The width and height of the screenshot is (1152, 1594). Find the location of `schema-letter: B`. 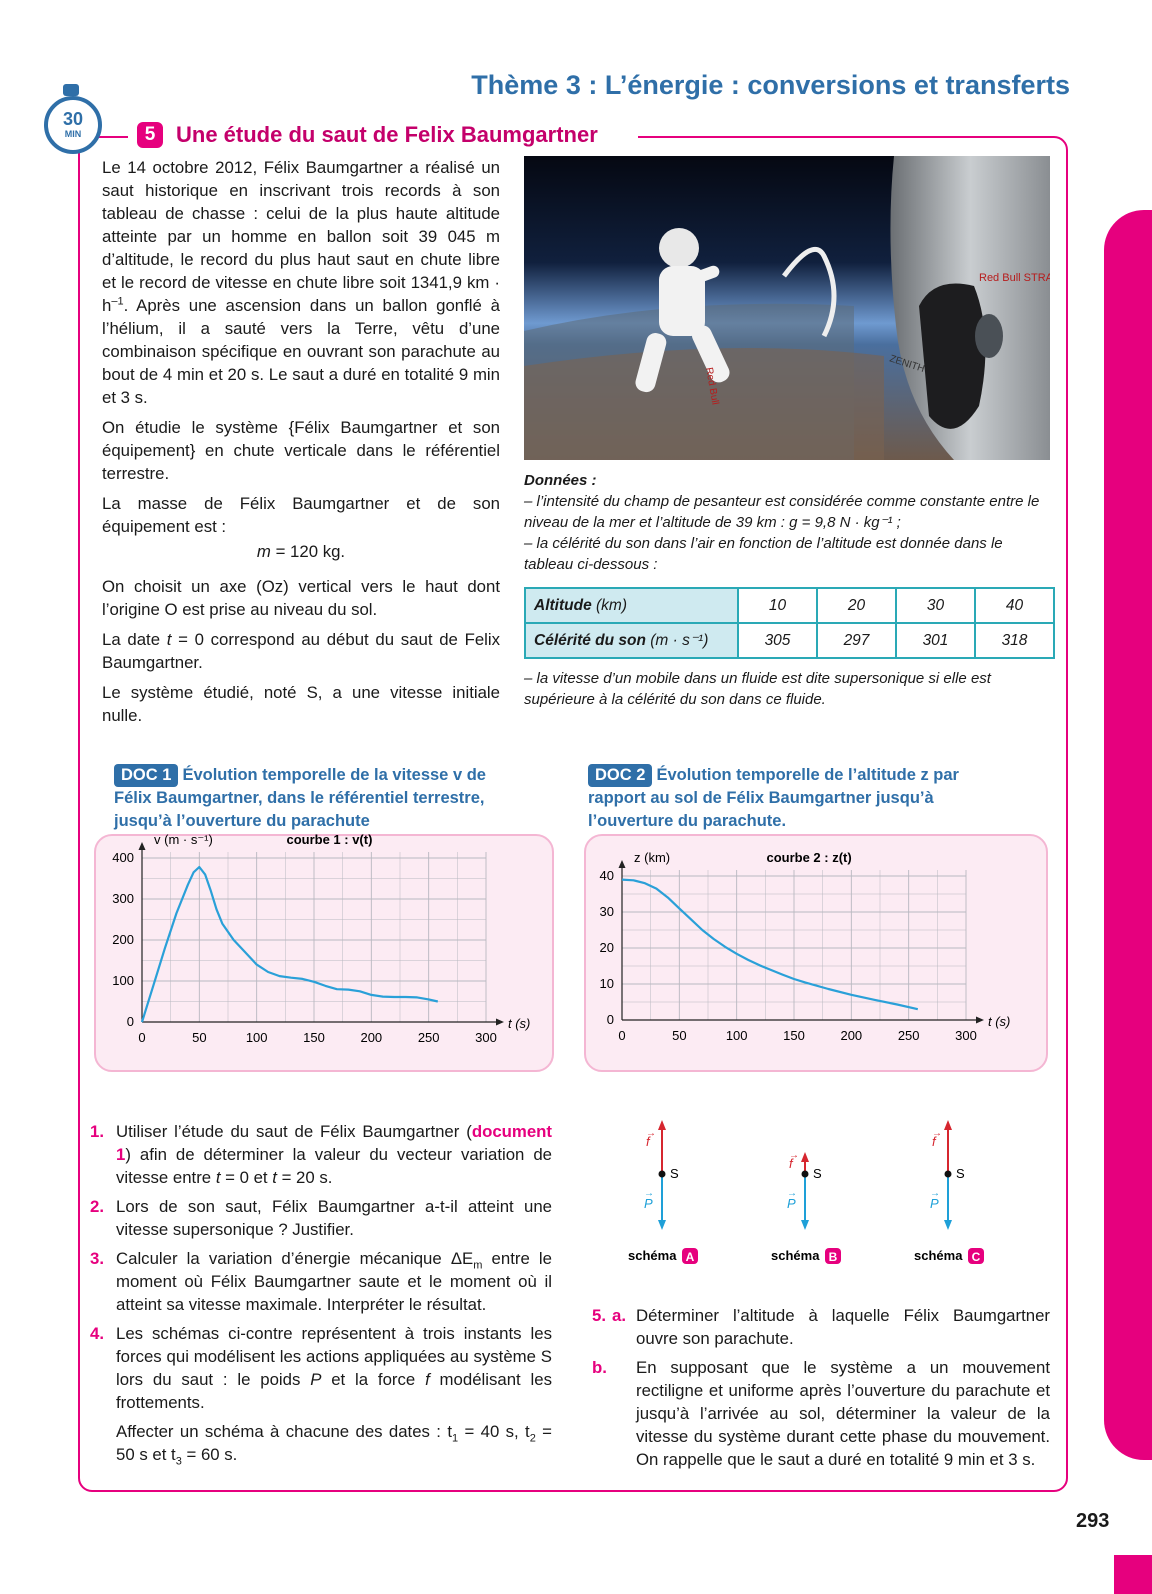

schema-letter: B is located at coordinates (833, 1257).